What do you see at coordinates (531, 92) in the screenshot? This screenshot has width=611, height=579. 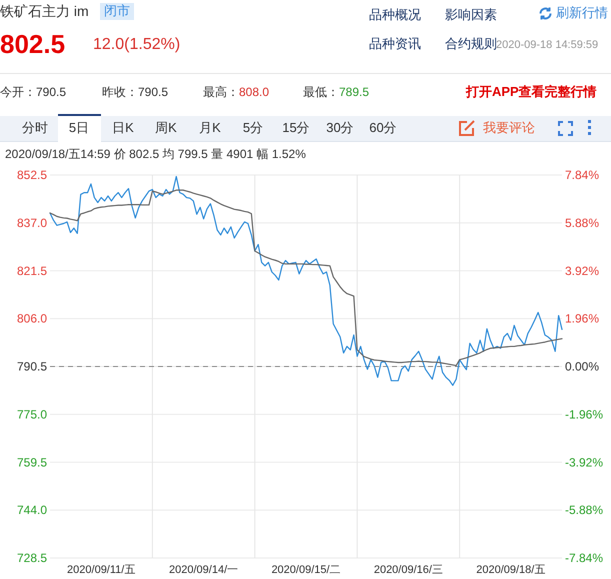 I see `text: 打开APP查看完整行情` at bounding box center [531, 92].